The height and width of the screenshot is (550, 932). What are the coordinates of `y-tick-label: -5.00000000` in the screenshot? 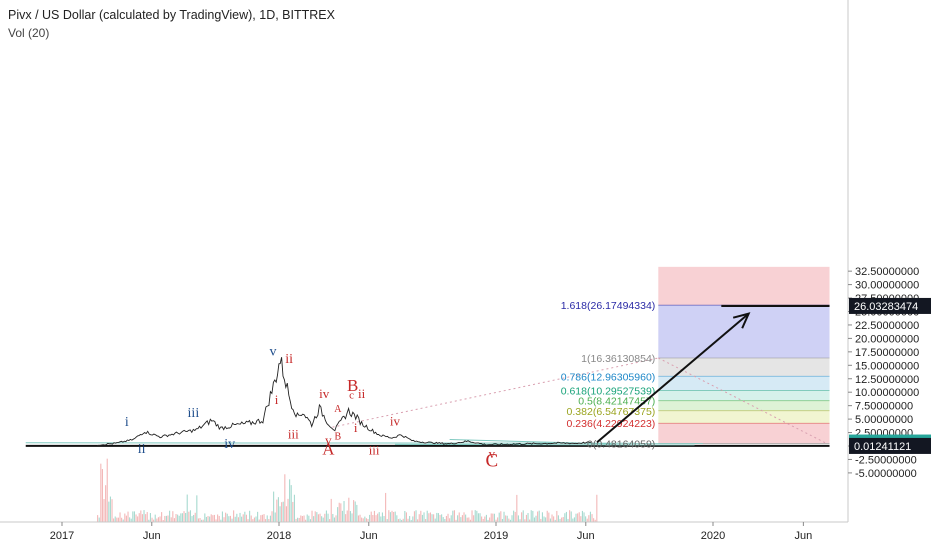 It's located at (886, 474).